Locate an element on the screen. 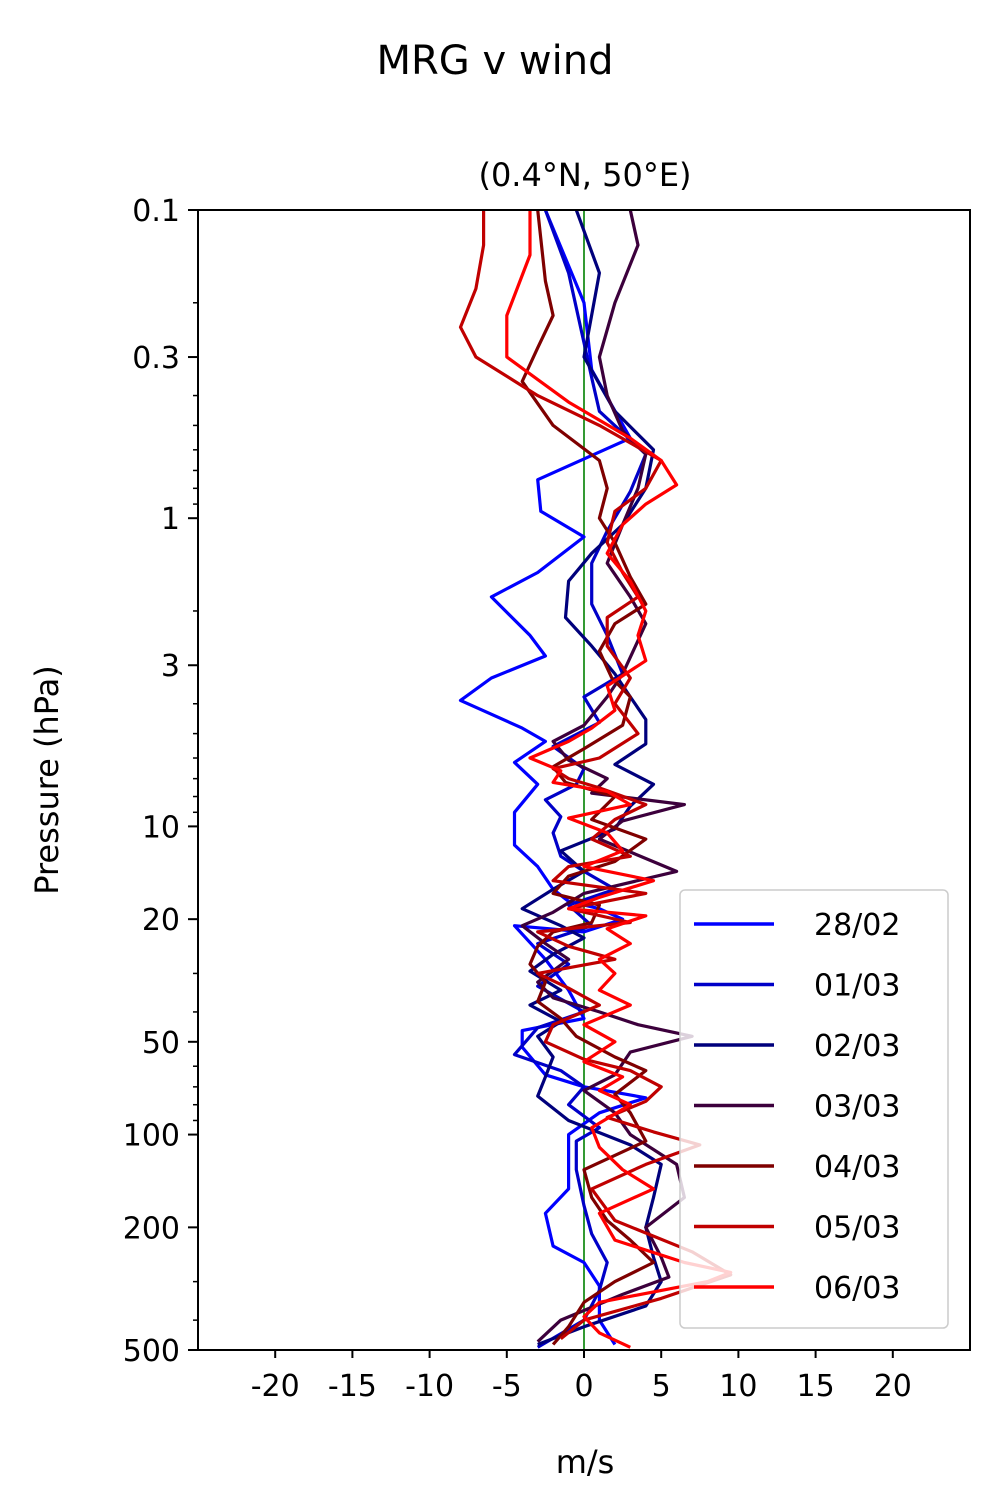 The height and width of the screenshot is (1500, 990). axes-title: (0.4°N, 50°E) is located at coordinates (584, 175).